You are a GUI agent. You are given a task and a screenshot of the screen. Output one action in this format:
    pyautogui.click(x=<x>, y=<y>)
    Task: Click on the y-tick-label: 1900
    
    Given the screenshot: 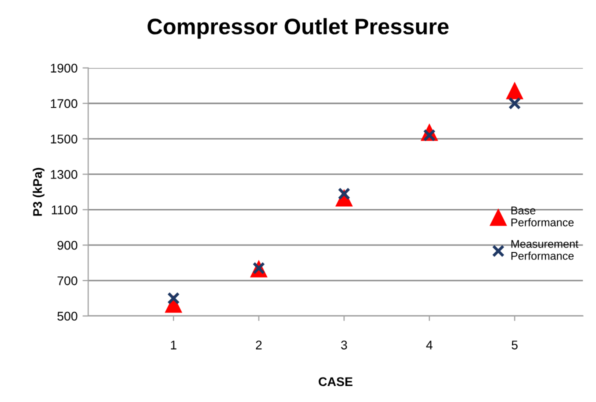 What is the action you would take?
    pyautogui.click(x=64, y=68)
    